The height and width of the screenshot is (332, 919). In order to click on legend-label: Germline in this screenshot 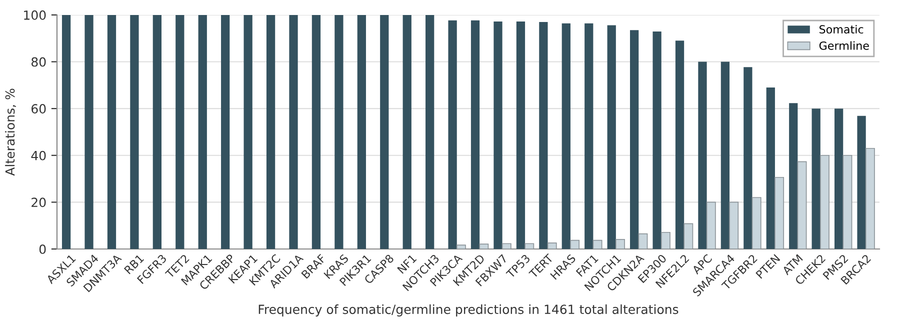, I will do `click(844, 45)`.